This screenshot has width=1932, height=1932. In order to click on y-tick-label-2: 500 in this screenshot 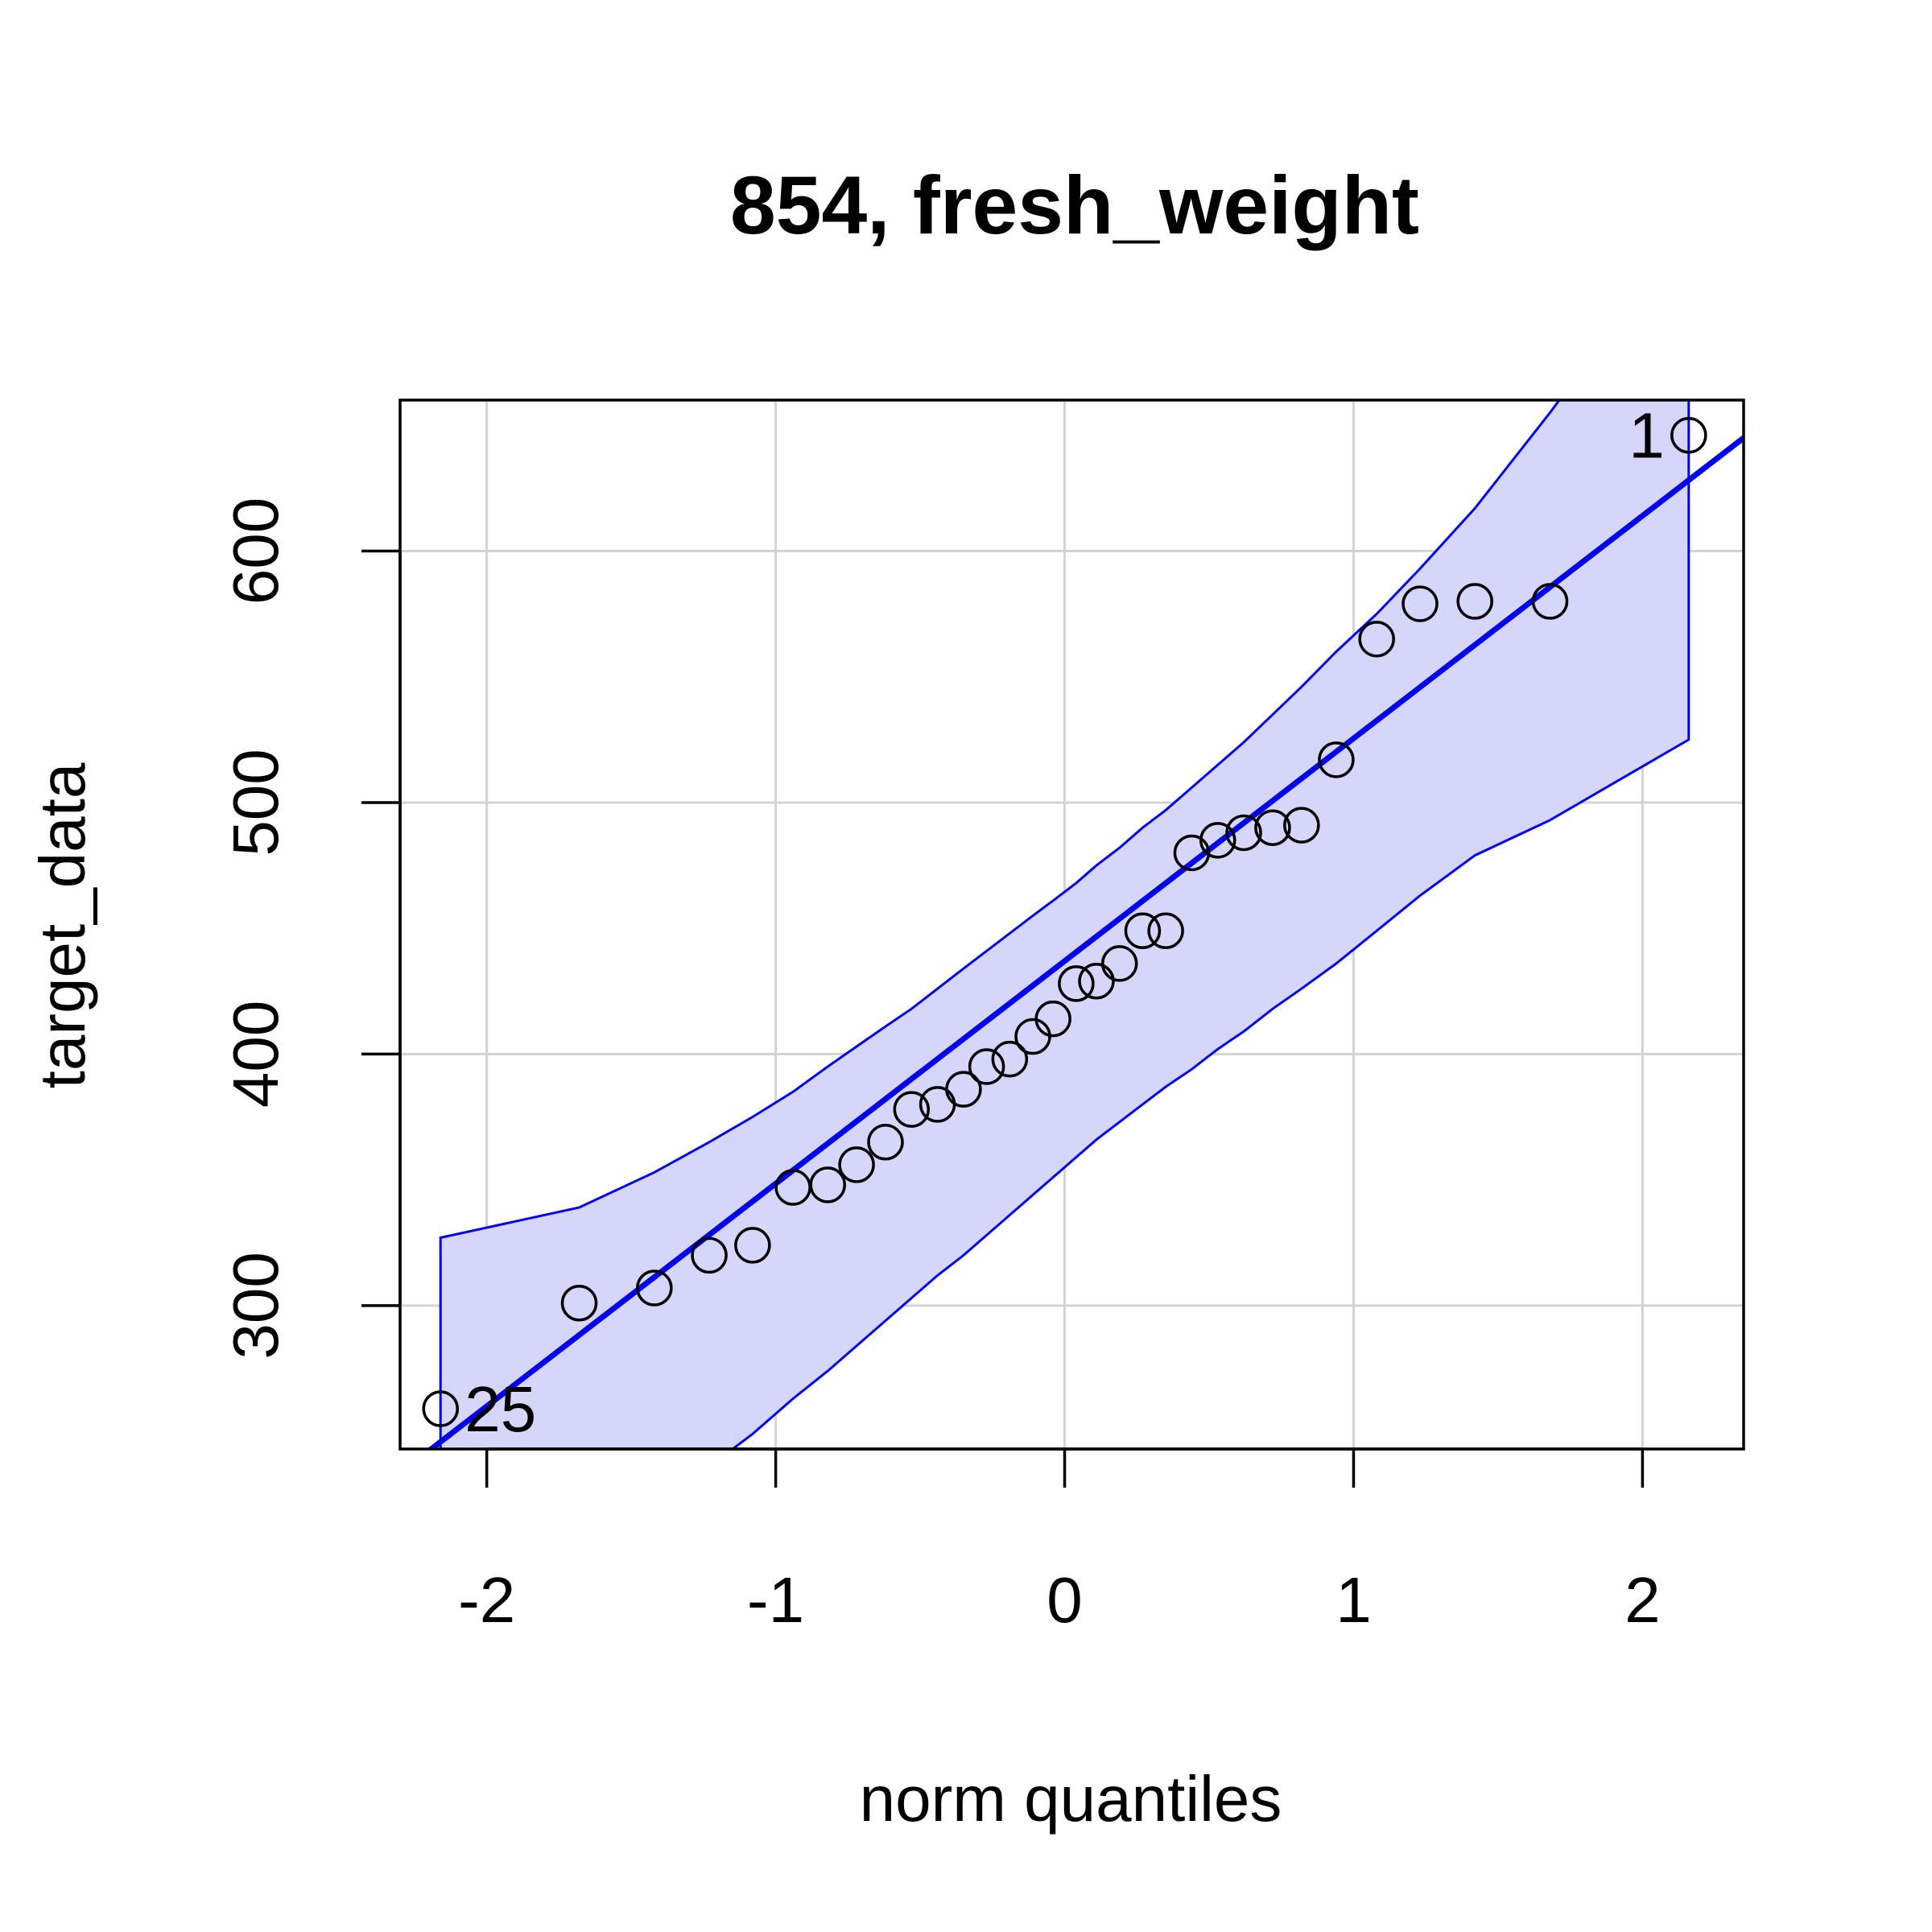, I will do `click(255, 802)`.